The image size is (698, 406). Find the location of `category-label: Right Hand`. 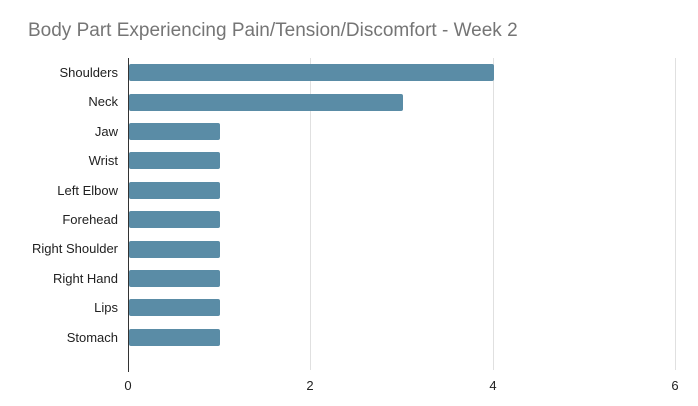

category-label: Right Hand is located at coordinates (85, 278).